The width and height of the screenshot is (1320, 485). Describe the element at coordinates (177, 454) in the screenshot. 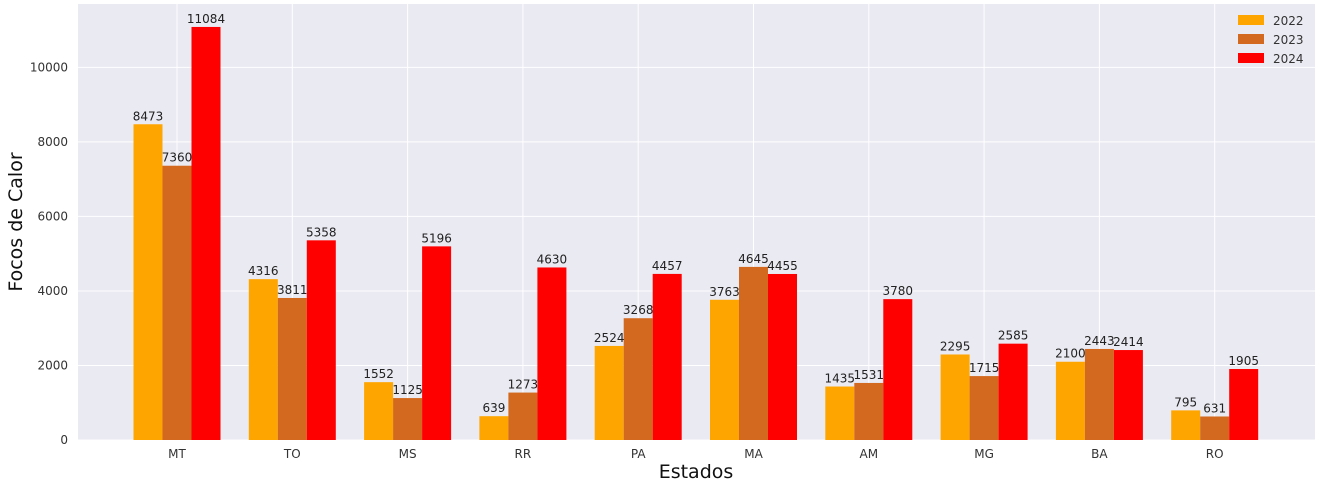

I see `x-tick-label: MT` at that location.